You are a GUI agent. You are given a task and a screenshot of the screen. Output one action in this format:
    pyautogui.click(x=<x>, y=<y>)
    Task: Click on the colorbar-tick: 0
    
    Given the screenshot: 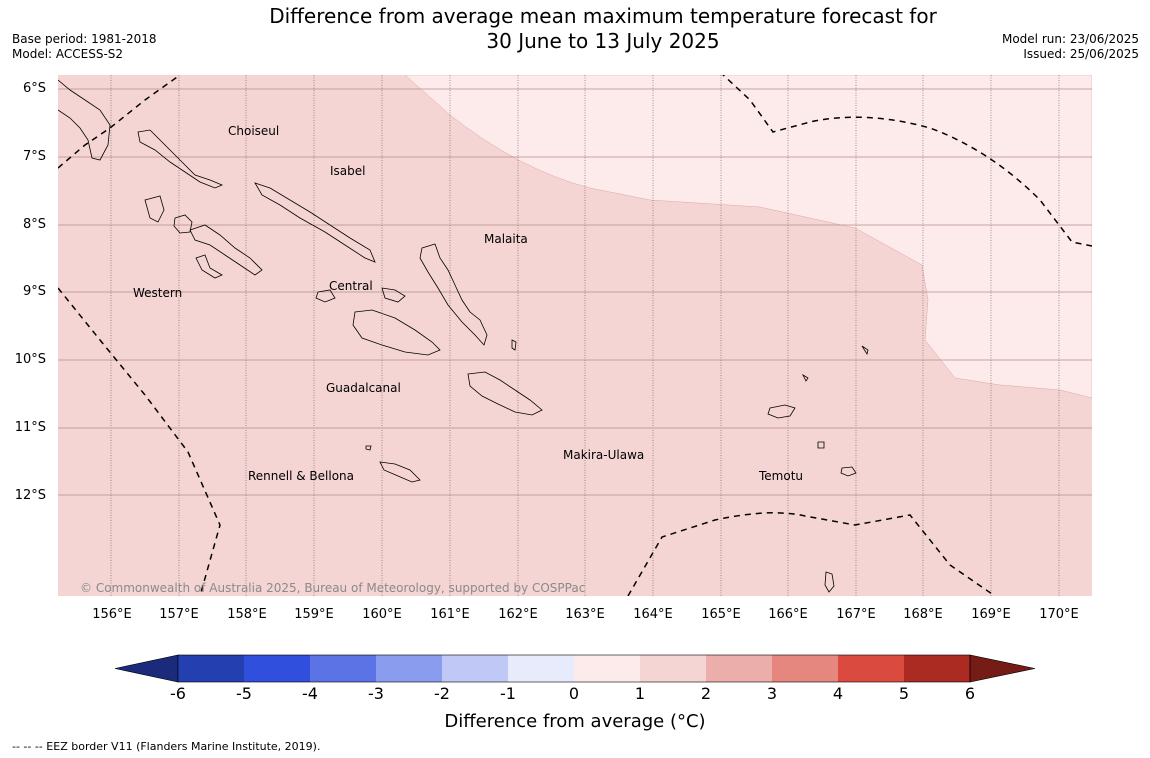 What is the action you would take?
    pyautogui.click(x=574, y=693)
    